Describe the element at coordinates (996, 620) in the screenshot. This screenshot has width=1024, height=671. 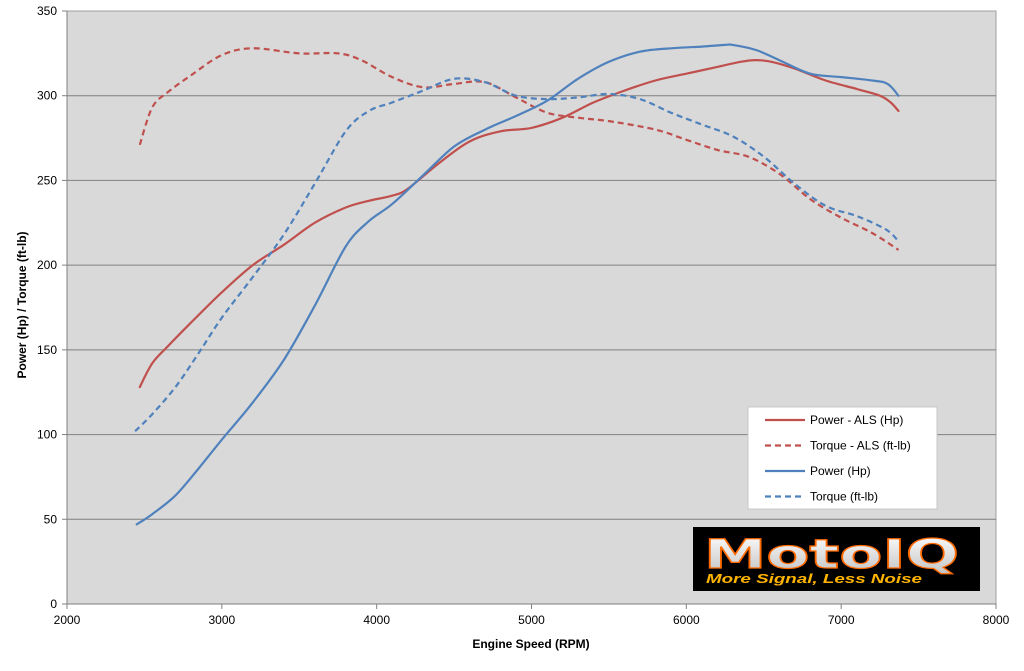
I see `x-tick-label: 8000` at that location.